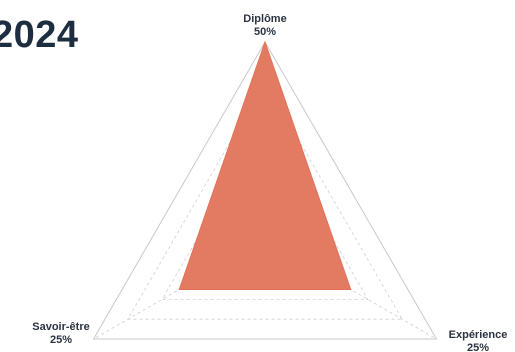  What do you see at coordinates (39, 35) in the screenshot?
I see `page-title: 2024` at bounding box center [39, 35].